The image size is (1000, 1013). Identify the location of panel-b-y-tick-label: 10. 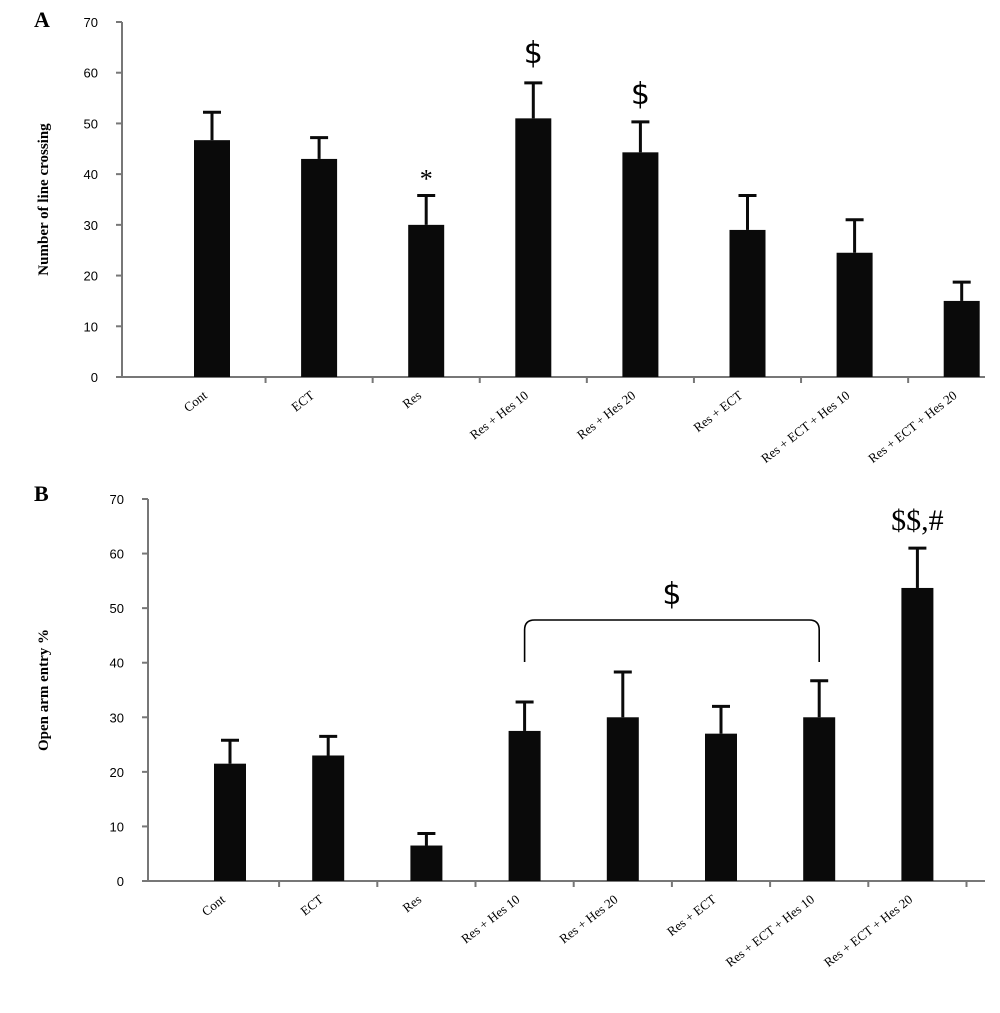
(117, 826).